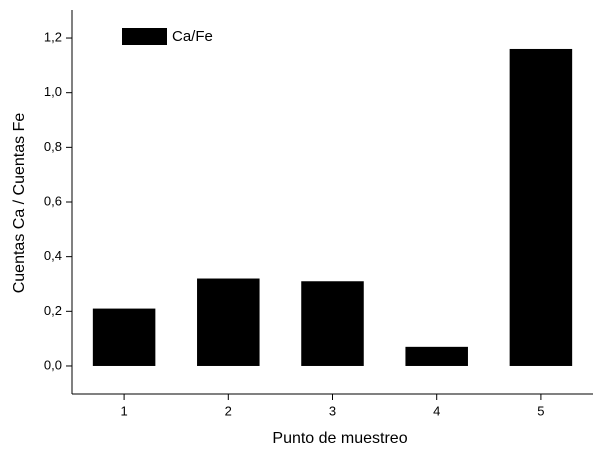  What do you see at coordinates (192, 36) in the screenshot?
I see `legend-label: Ca/Fe` at bounding box center [192, 36].